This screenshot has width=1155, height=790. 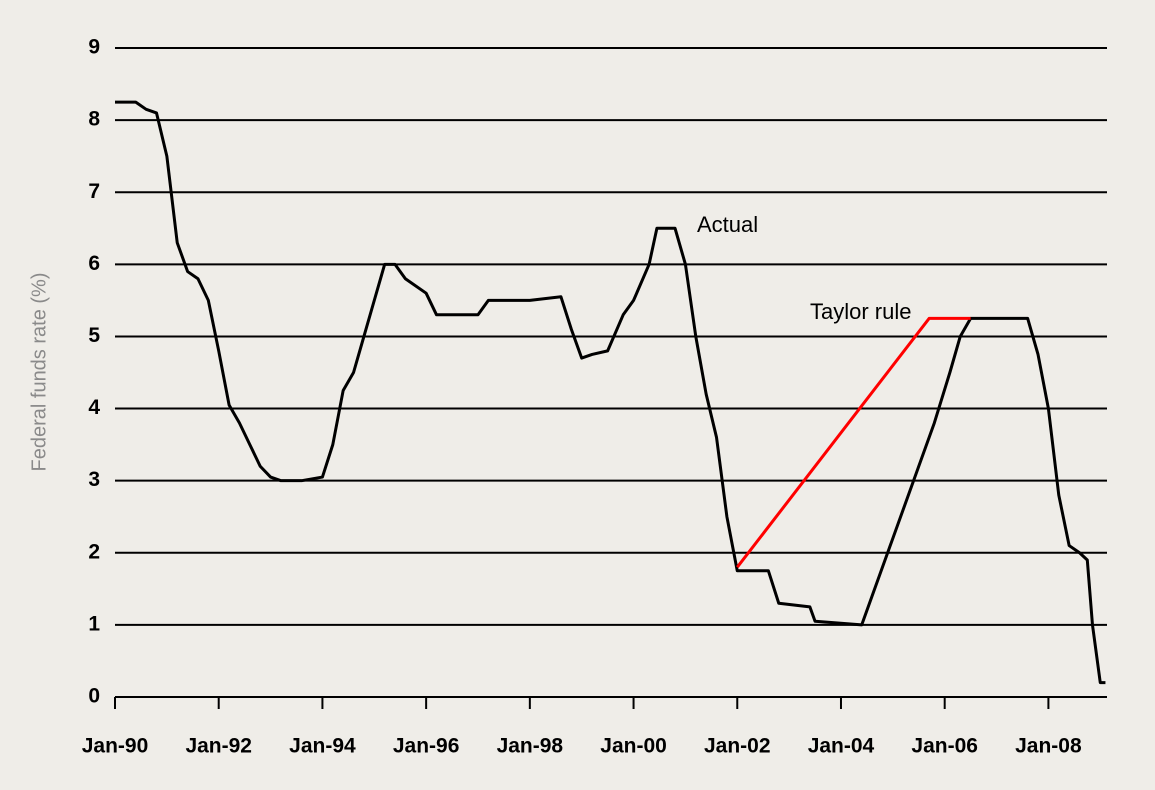 What do you see at coordinates (944, 746) in the screenshot?
I see `x-tick-label: Jan-06` at bounding box center [944, 746].